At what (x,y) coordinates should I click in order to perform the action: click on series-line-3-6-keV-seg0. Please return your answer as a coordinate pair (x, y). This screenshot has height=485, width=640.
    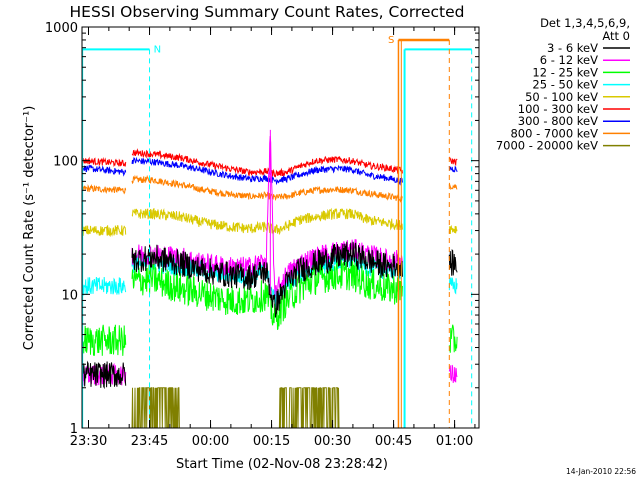
    Looking at the image, I should click on (104, 375).